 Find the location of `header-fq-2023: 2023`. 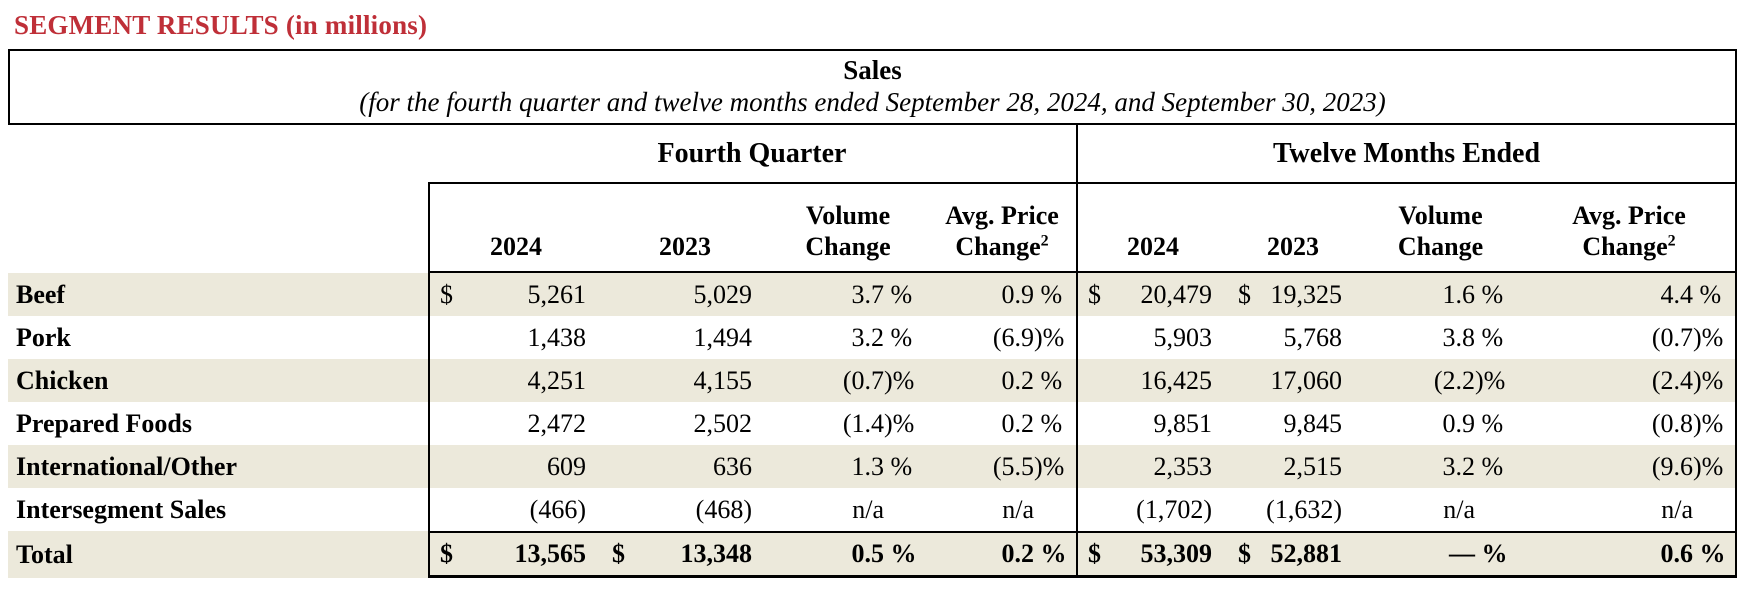

header-fq-2023: 2023 is located at coordinates (685, 227).